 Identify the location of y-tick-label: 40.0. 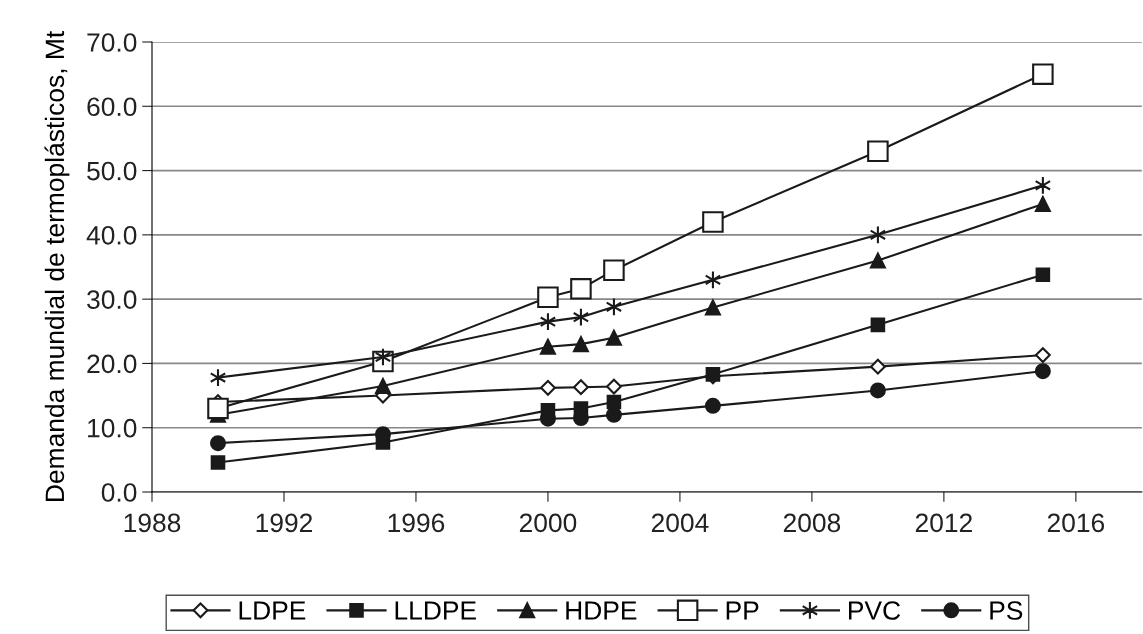
(111, 235).